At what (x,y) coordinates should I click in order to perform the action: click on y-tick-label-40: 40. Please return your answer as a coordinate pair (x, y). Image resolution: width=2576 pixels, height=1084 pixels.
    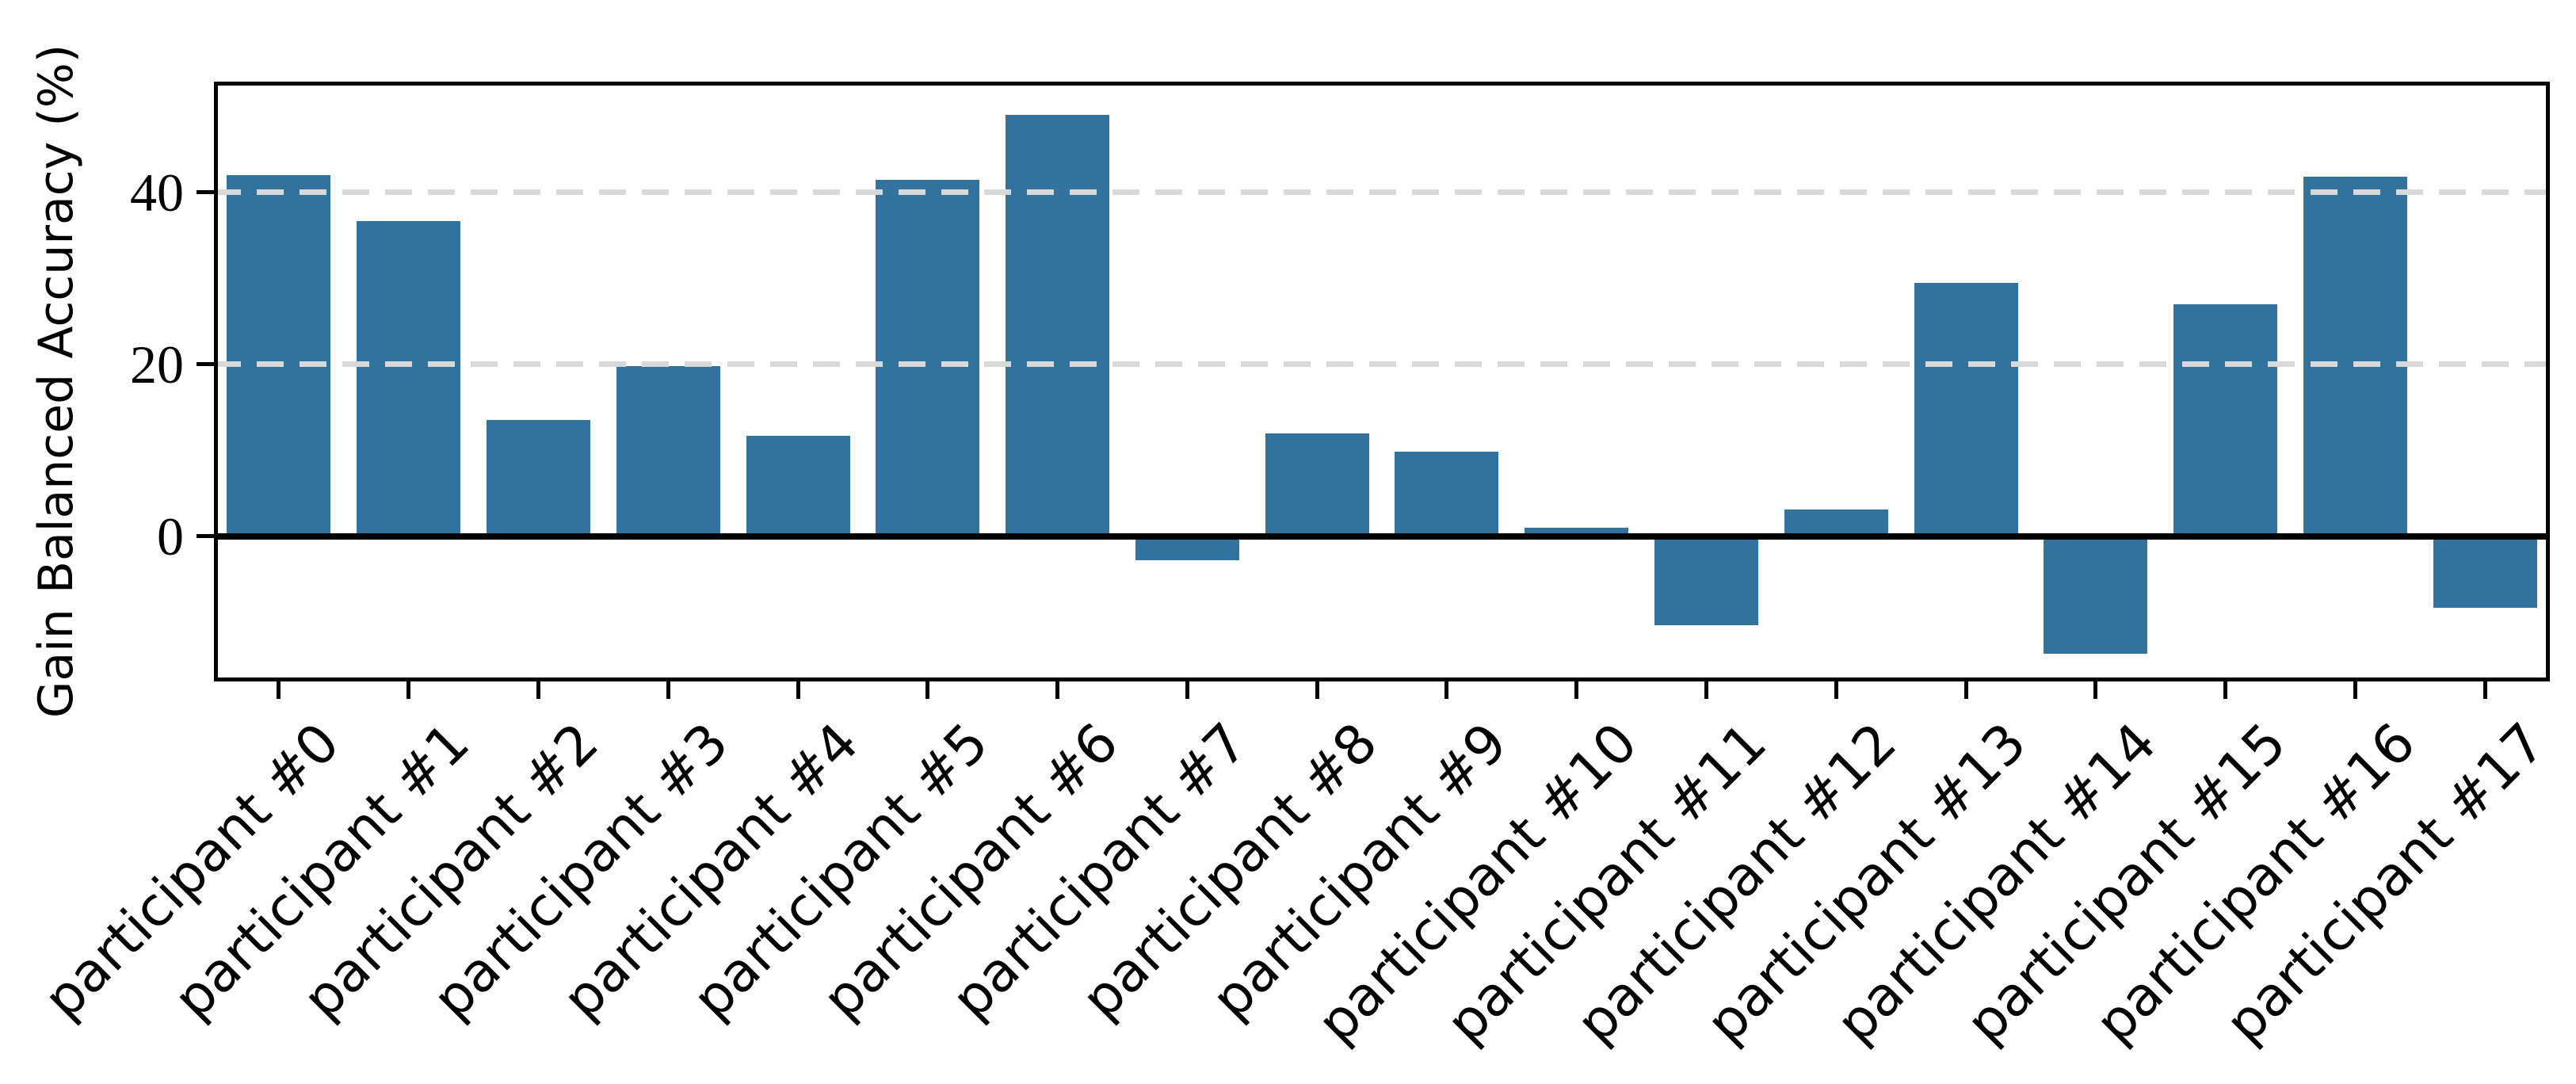
    Looking at the image, I should click on (157, 192).